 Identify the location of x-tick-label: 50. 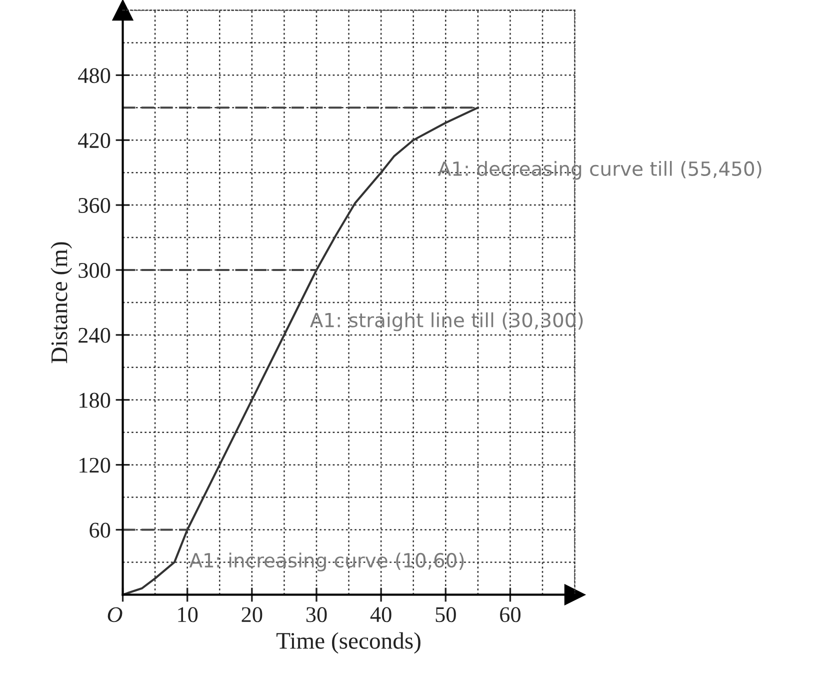
(446, 614).